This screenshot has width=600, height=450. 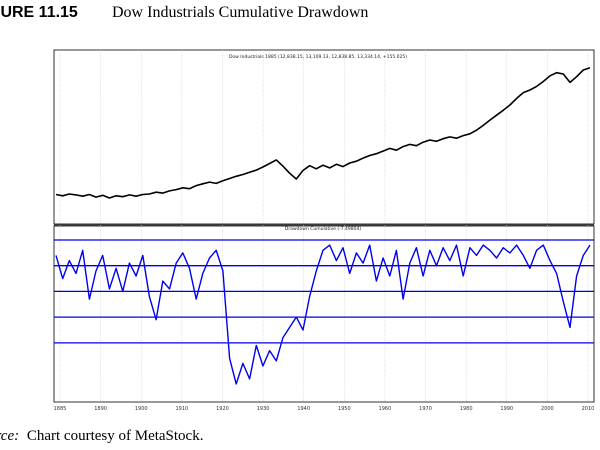 What do you see at coordinates (303, 409) in the screenshot?
I see `x-tick-label: 1940` at bounding box center [303, 409].